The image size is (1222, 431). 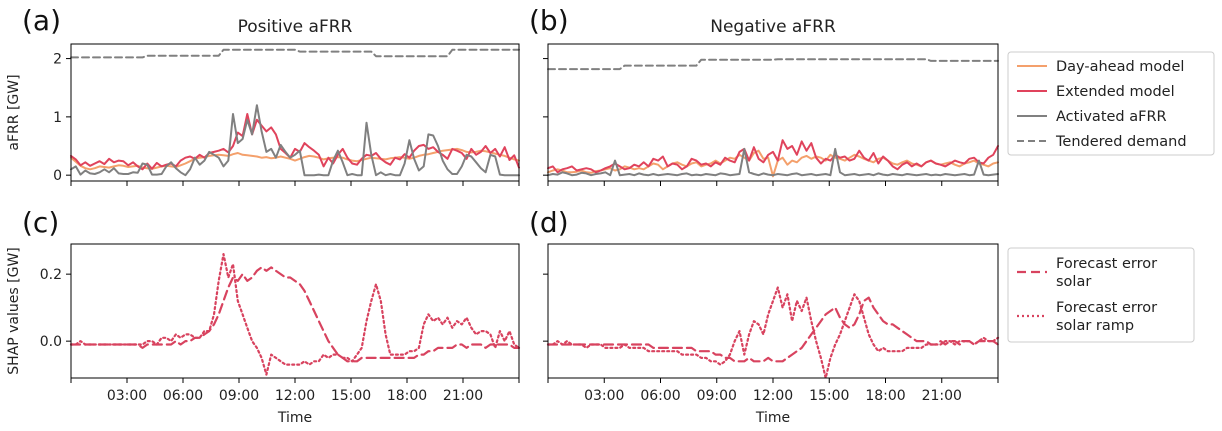 What do you see at coordinates (1121, 142) in the screenshot?
I see `legend-label-tendered: Tendered demand` at bounding box center [1121, 142].